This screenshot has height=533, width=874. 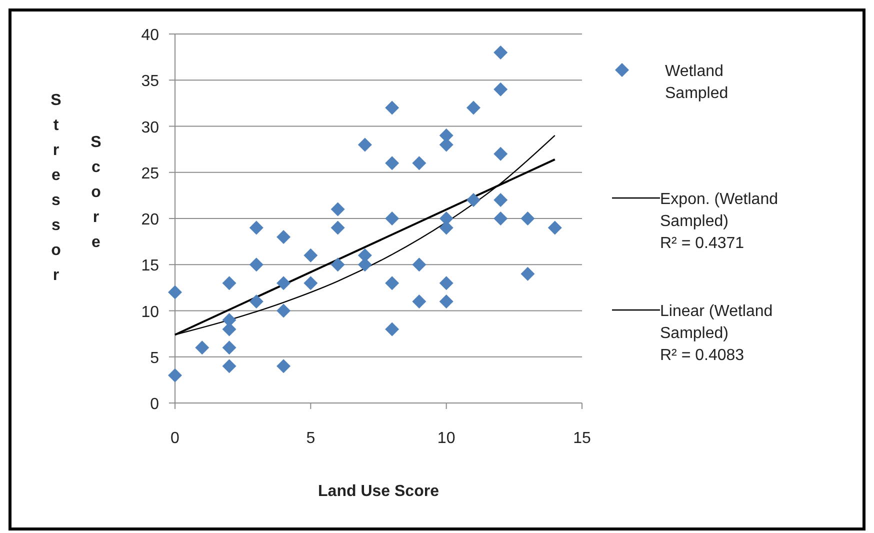 I want to click on y-tick-label: 35, so click(x=150, y=81).